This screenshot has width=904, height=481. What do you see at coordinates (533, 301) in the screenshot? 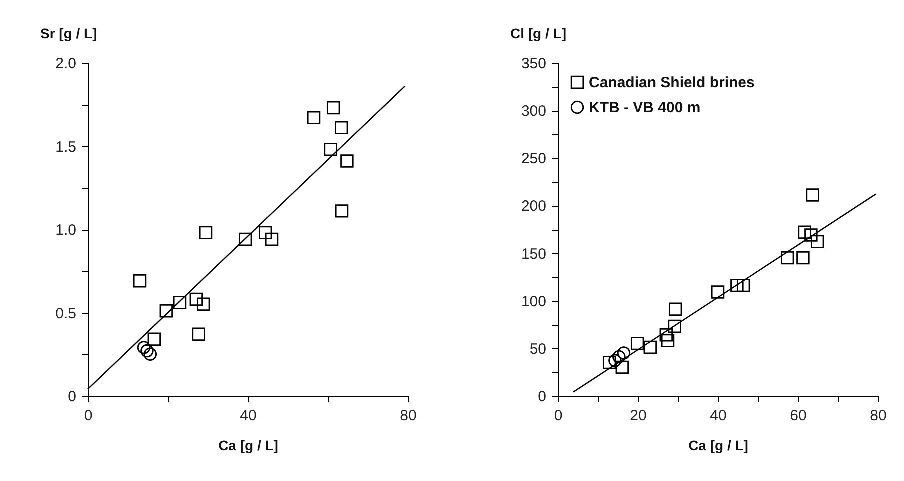
I see `y-tick-label: 100` at bounding box center [533, 301].